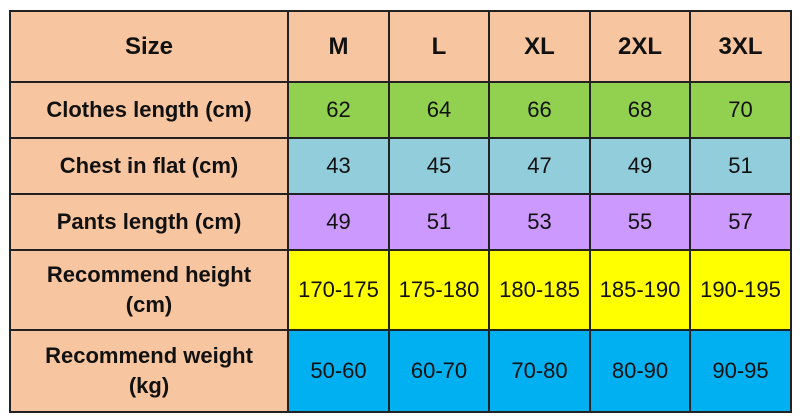  I want to click on corner-header: Size, so click(149, 46).